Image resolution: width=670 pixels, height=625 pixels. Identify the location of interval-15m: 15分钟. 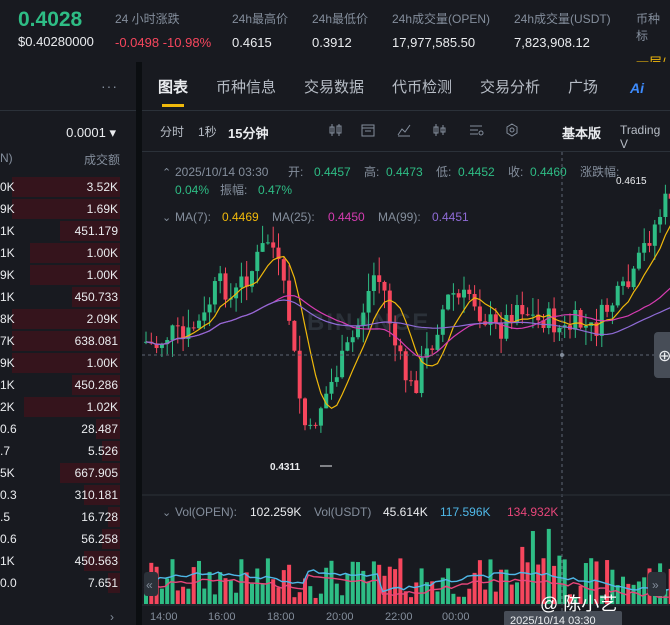
(248, 133).